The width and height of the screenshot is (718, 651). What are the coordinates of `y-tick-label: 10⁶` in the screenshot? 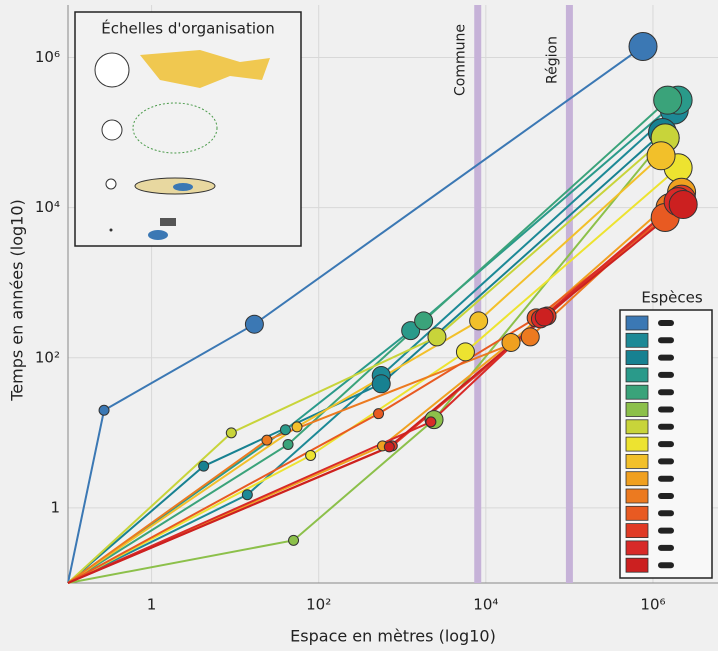 It's located at (47, 57).